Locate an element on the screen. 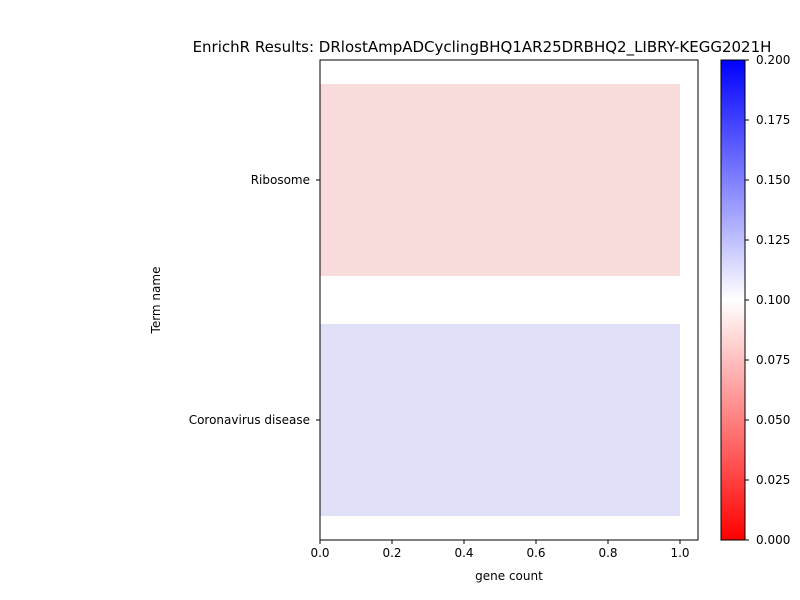 The image size is (800, 600). y-axis-ticks: Ribosome Coronavirus disease is located at coordinates (254, 300).